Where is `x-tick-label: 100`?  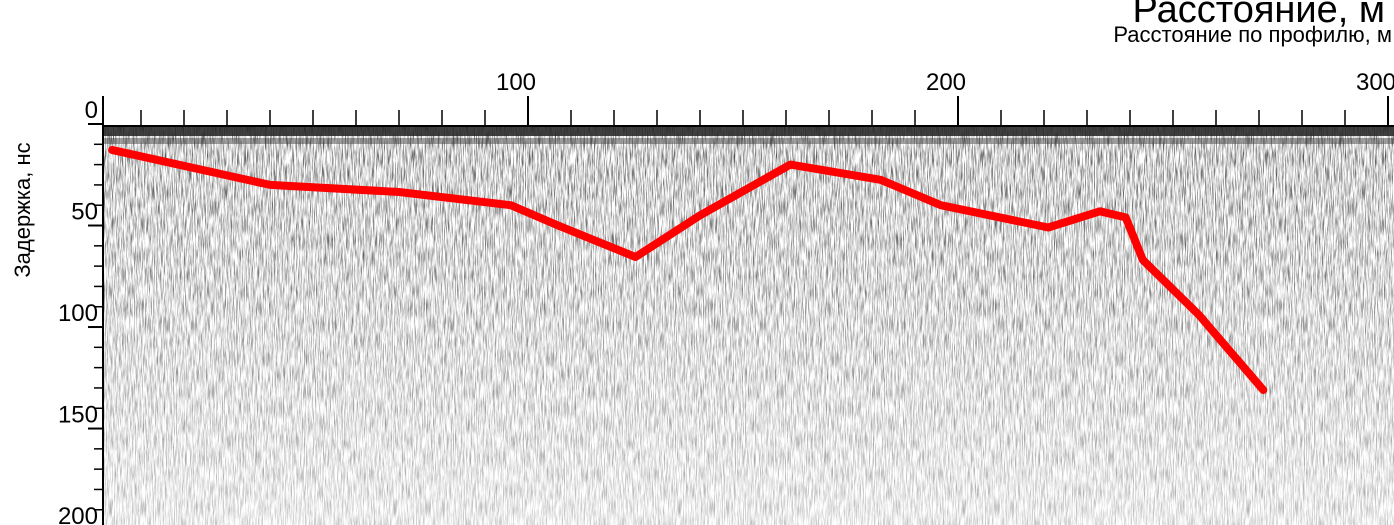
x-tick-label: 100 is located at coordinates (516, 82).